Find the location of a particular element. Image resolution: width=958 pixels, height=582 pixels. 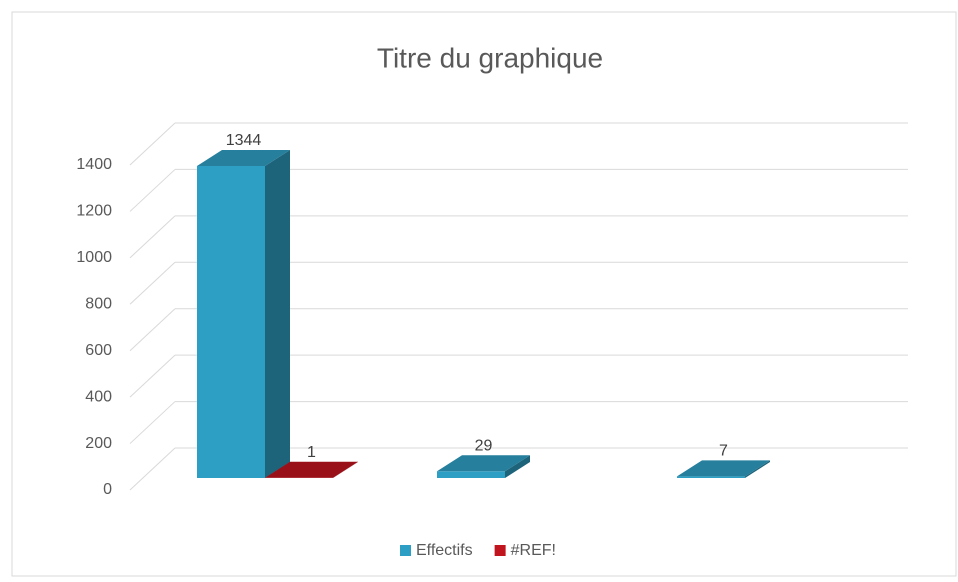

y-tick-label: 1000 is located at coordinates (94, 257).